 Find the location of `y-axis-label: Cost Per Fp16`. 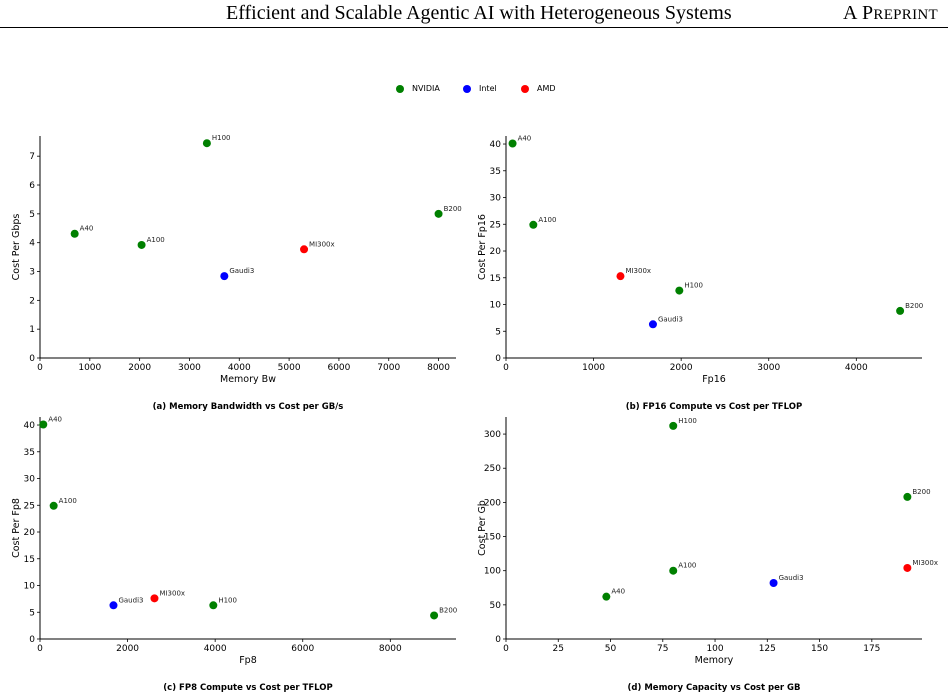

y-axis-label: Cost Per Fp16 is located at coordinates (482, 247).